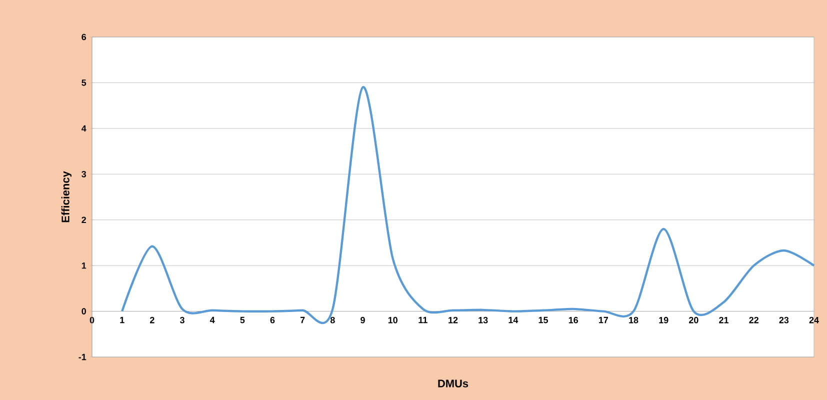 This screenshot has height=400, width=827. Describe the element at coordinates (242, 320) in the screenshot. I see `x-tick-label: 5` at that location.